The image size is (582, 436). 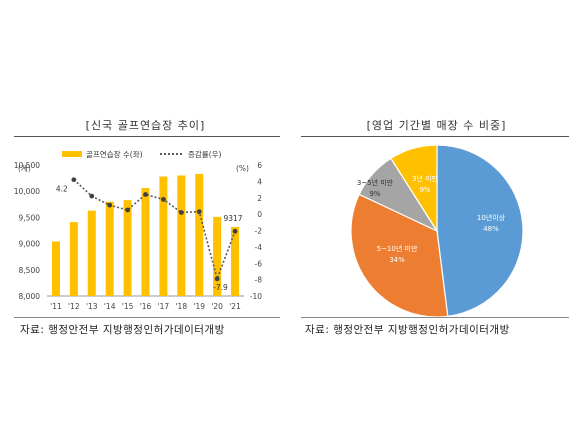 I want to click on y-left-tick-label: 10,000, so click(x=27, y=191).